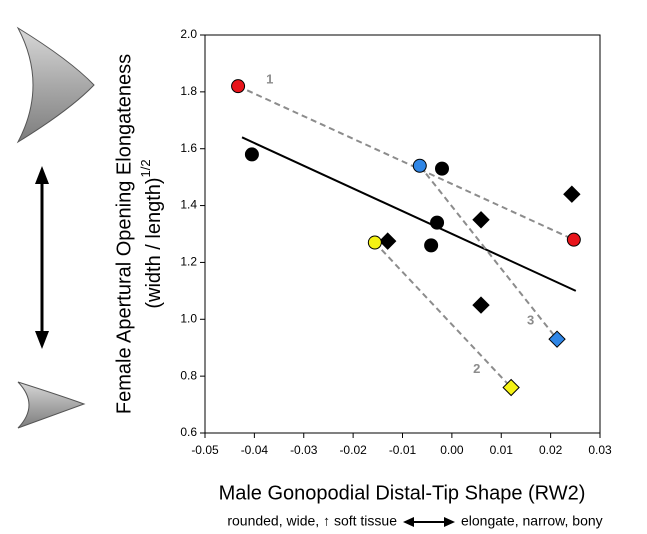  I want to click on y-axis-title: Female Apertural Opening Elongateness, so click(124, 234).